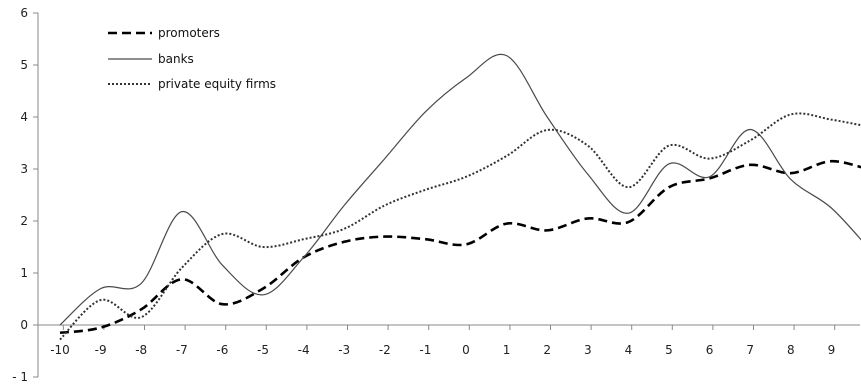 This screenshot has height=386, width=861. What do you see at coordinates (101, 350) in the screenshot?
I see `x-tick-label: -9` at bounding box center [101, 350].